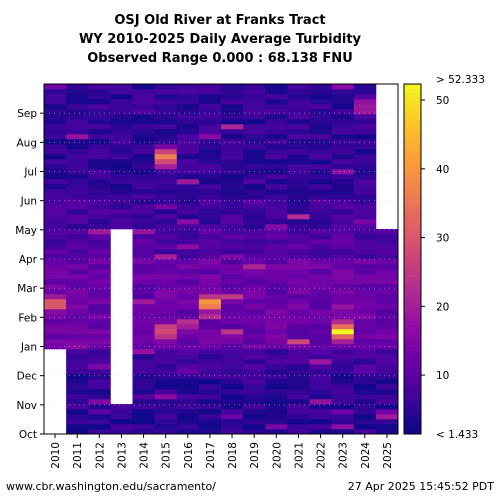  Describe the element at coordinates (421, 486) in the screenshot. I see `footer-timestamp: 27 Apr 2025 15:45:52 PDT` at that location.